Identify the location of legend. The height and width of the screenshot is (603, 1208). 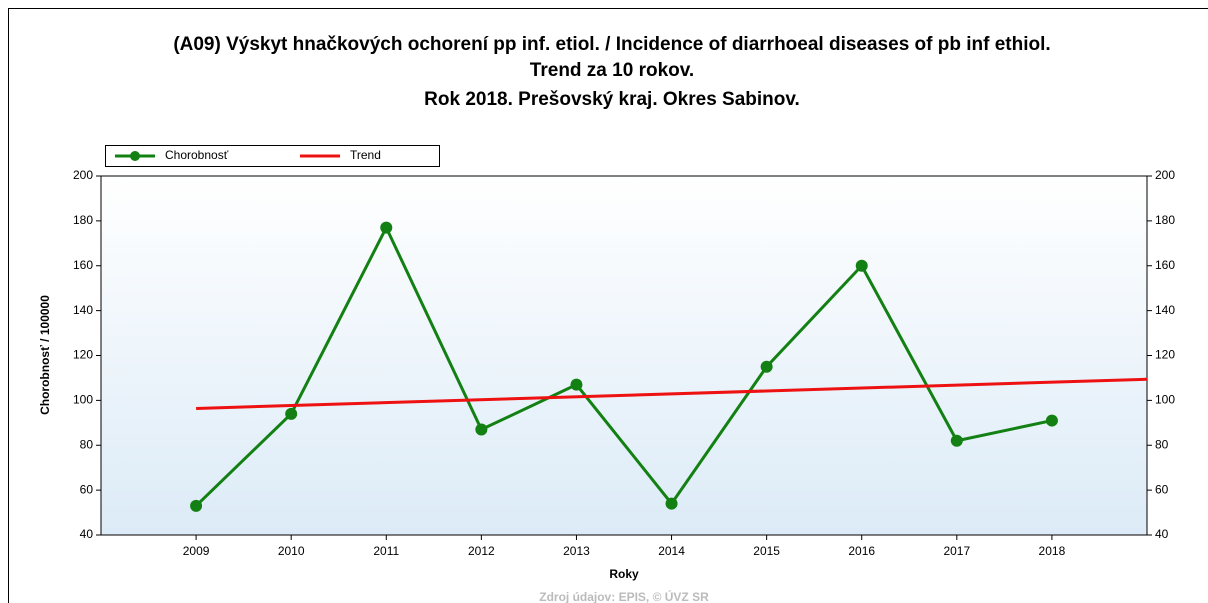
(272, 156).